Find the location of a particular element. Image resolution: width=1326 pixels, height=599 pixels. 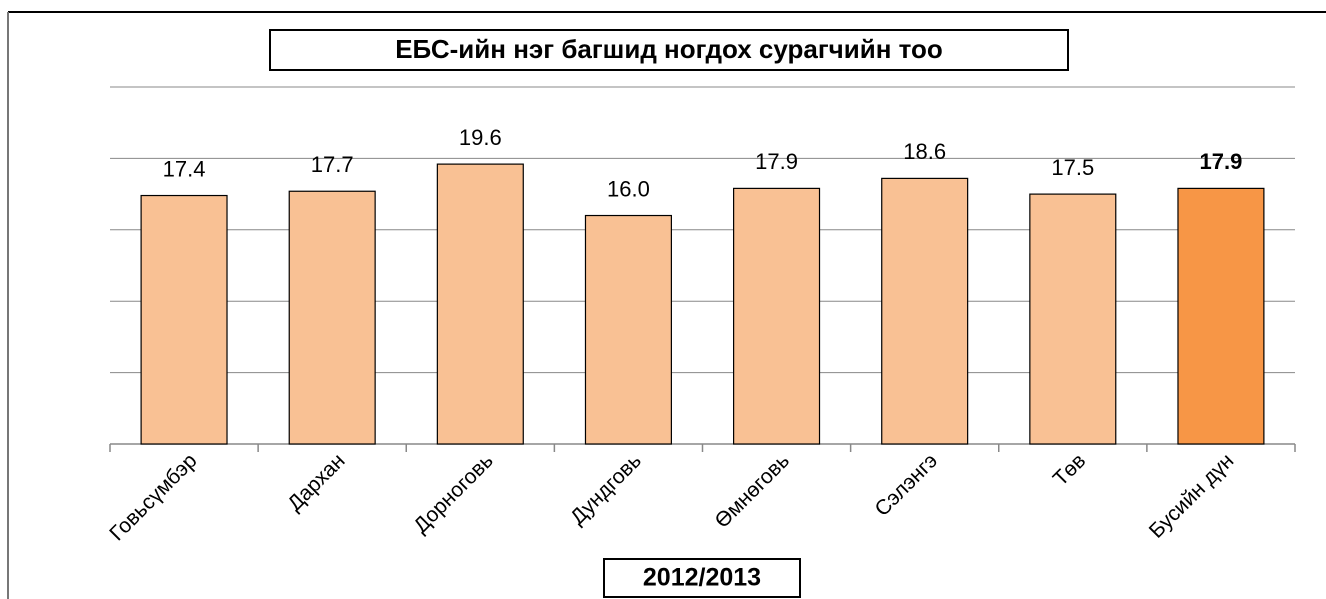

title-box is located at coordinates (669, 50).